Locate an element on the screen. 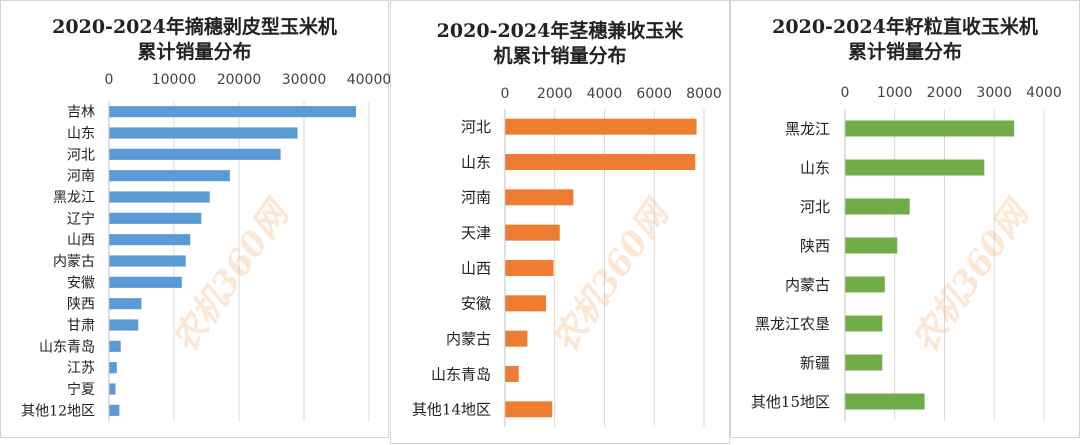 This screenshot has height=445, width=1080. chart-title-line-2: 机累计销量分布 is located at coordinates (560, 56).